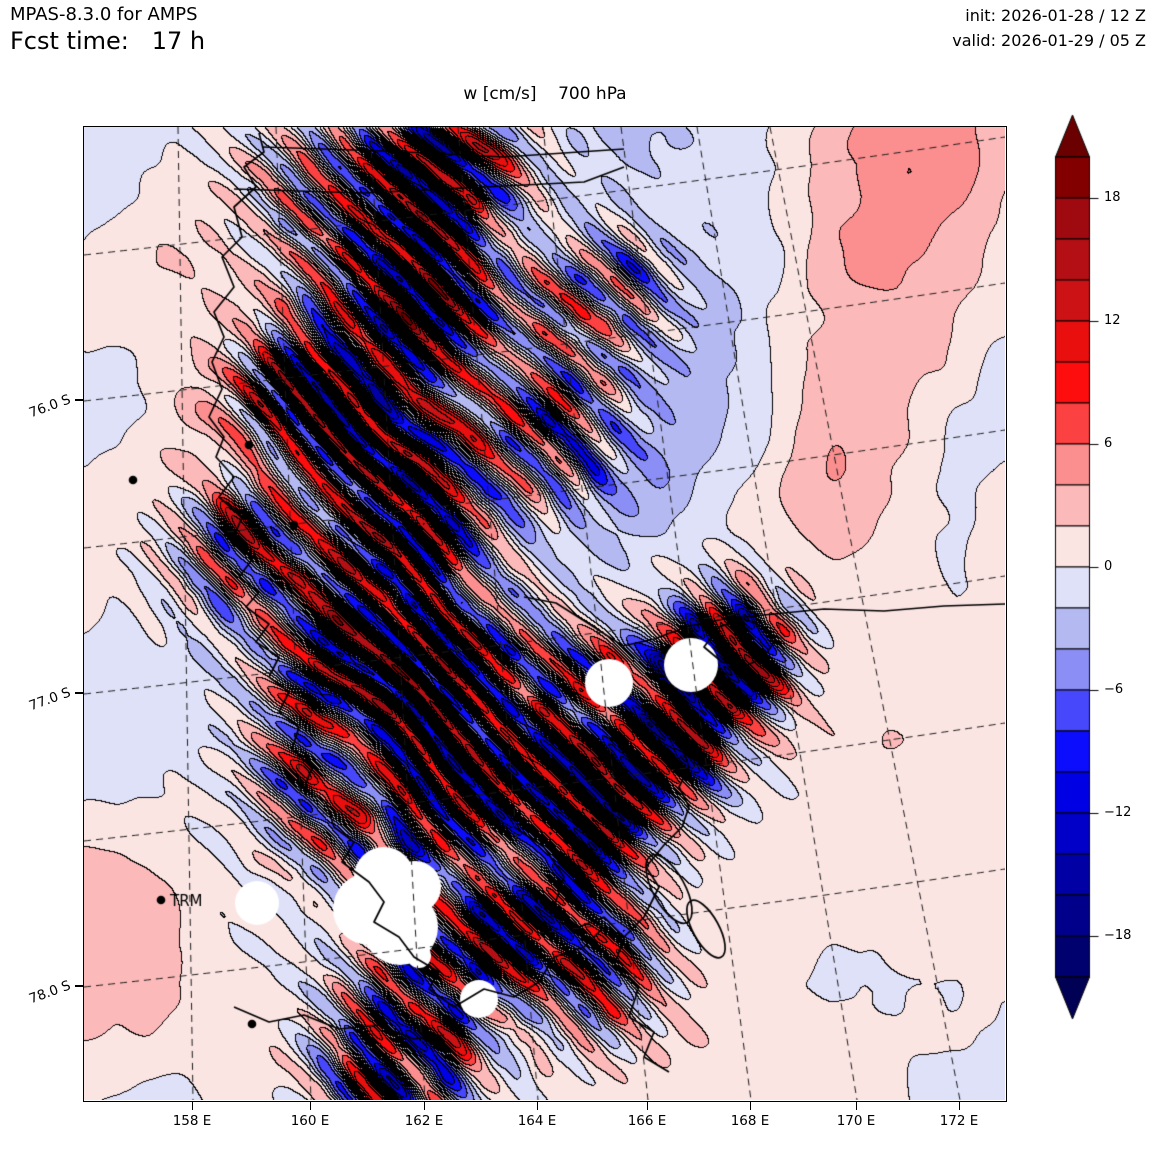 This screenshot has width=1160, height=1160. What do you see at coordinates (1118, 935) in the screenshot?
I see `colorbar-tick-label: −18` at bounding box center [1118, 935].